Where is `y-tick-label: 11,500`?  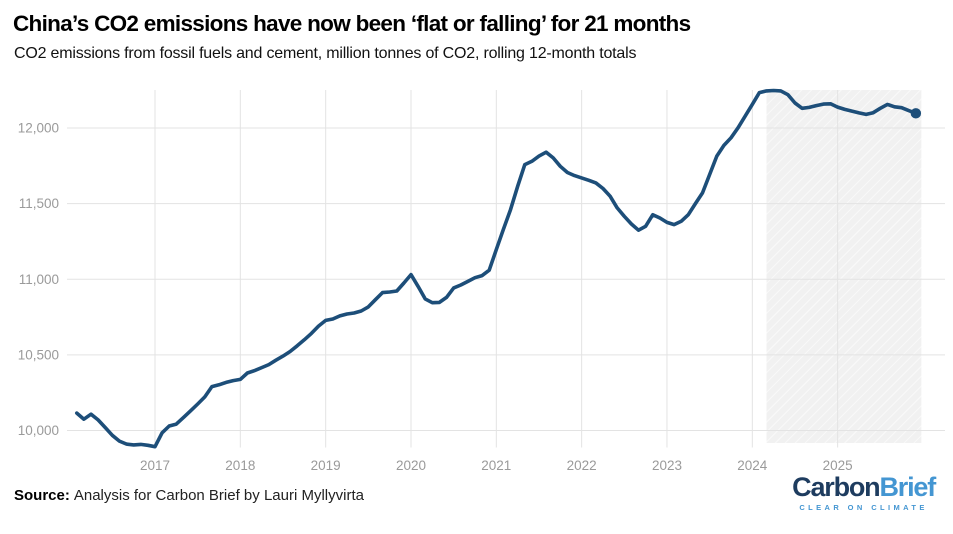
y-tick-label: 11,500 is located at coordinates (39, 203).